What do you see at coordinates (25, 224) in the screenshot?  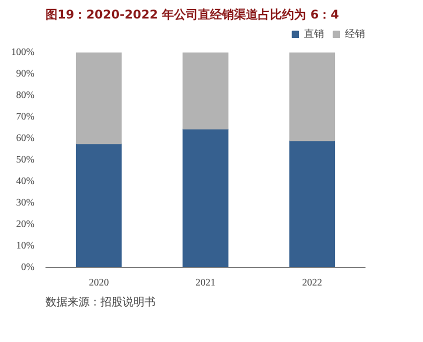 I see `y-tick-label: 20%` at bounding box center [25, 224].